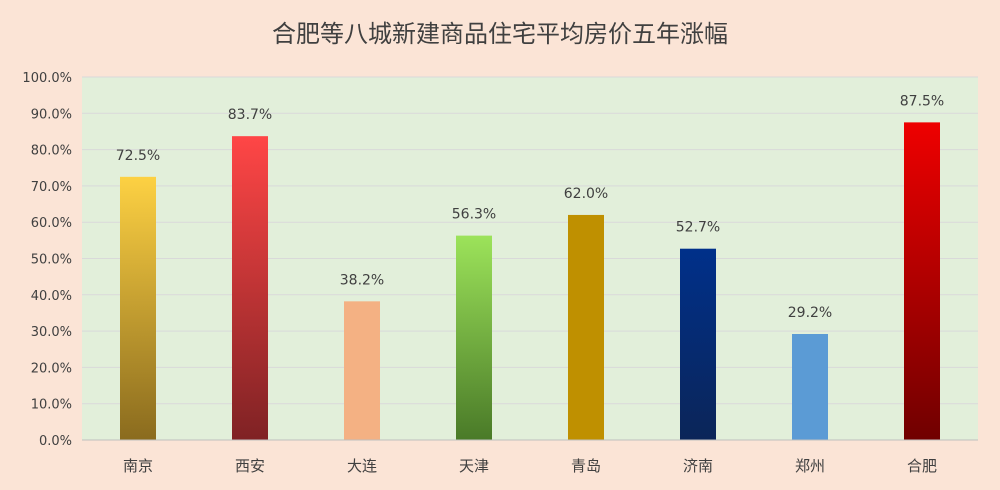 The height and width of the screenshot is (490, 1000). What do you see at coordinates (474, 215) in the screenshot?
I see `data-label: 56.3%` at bounding box center [474, 215].